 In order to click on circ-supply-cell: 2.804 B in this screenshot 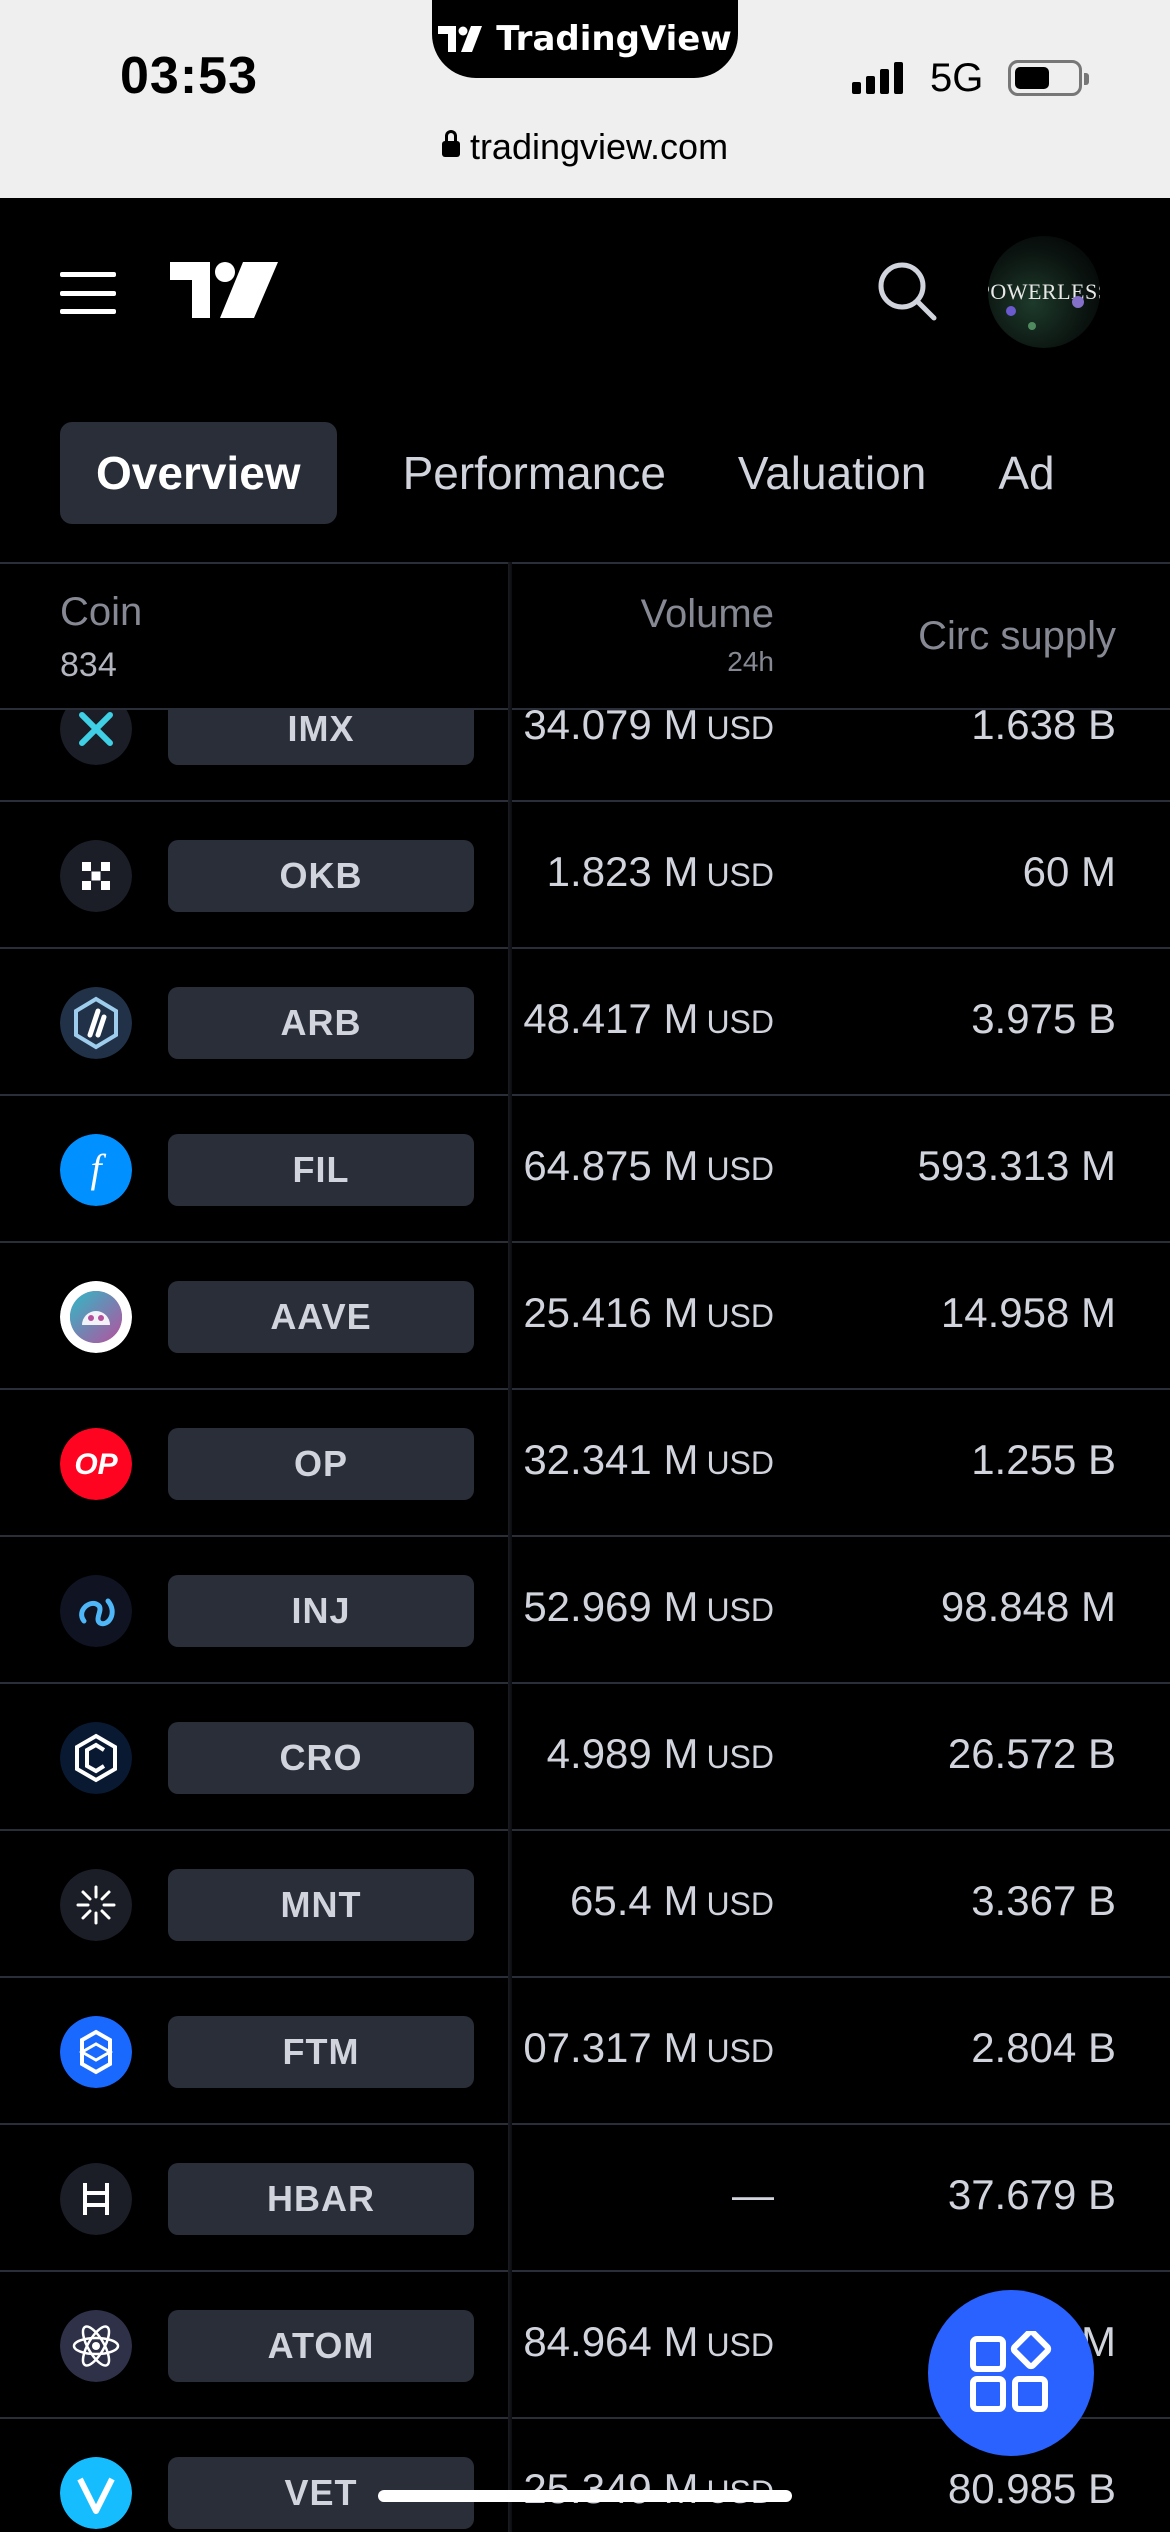, I will do `click(1043, 2047)`.